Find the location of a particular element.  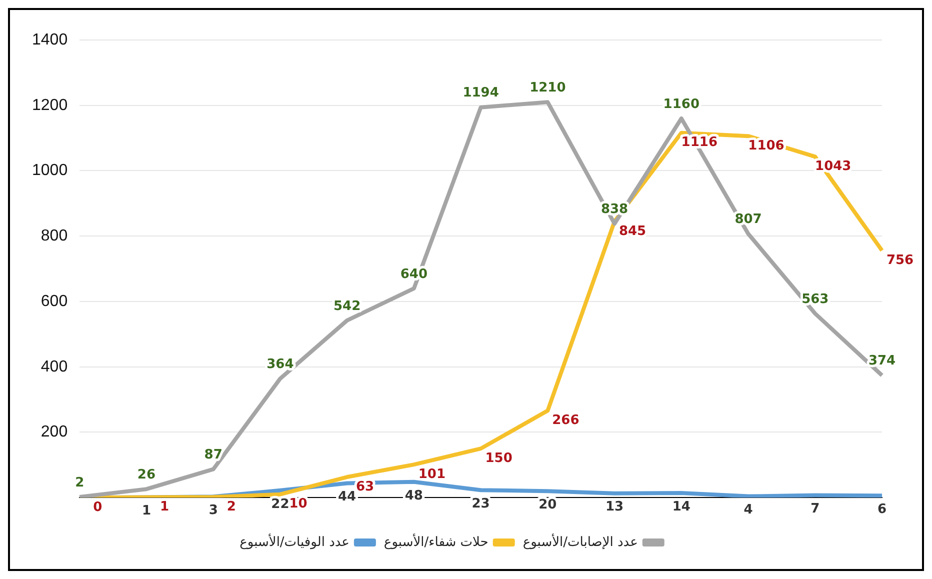

data-label: 14 is located at coordinates (681, 506).